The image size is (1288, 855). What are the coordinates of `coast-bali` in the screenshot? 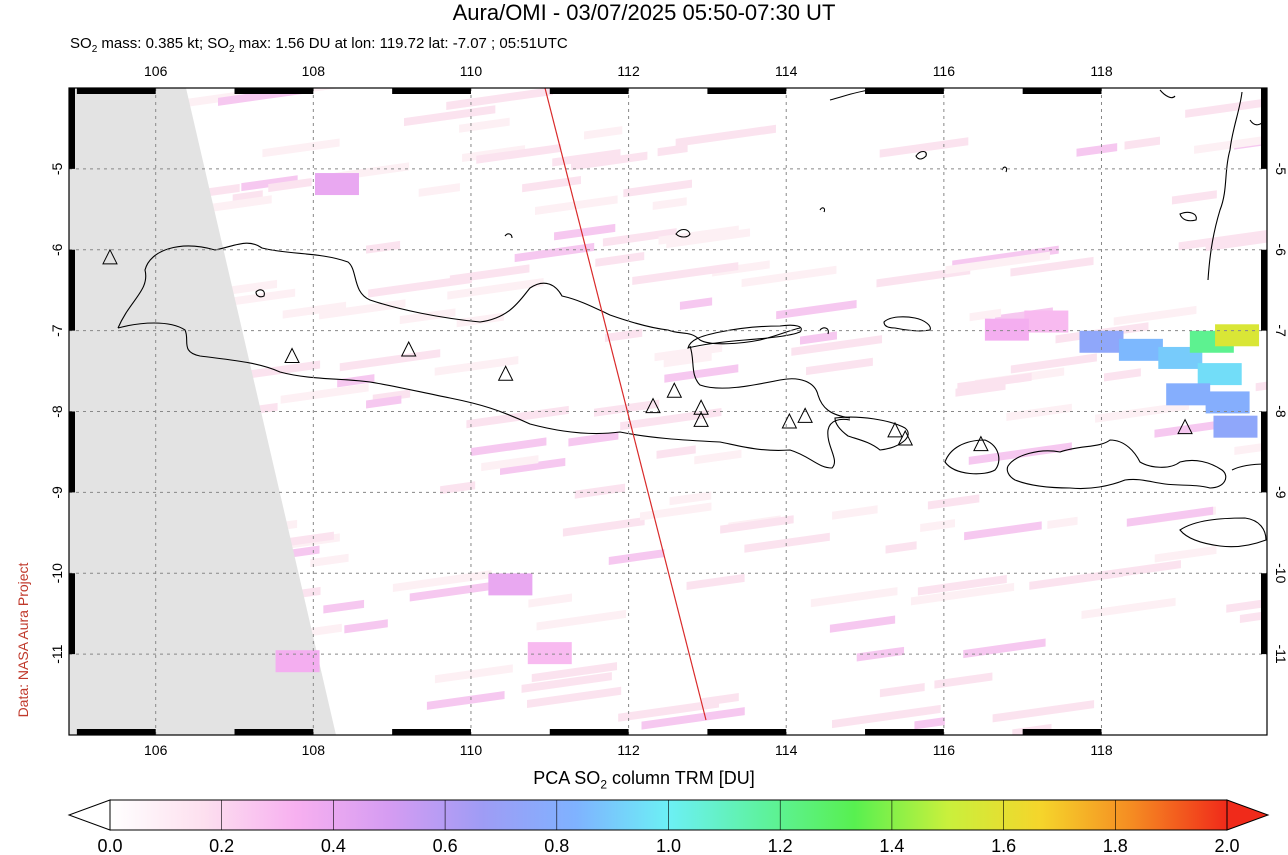 It's located at (871, 433).